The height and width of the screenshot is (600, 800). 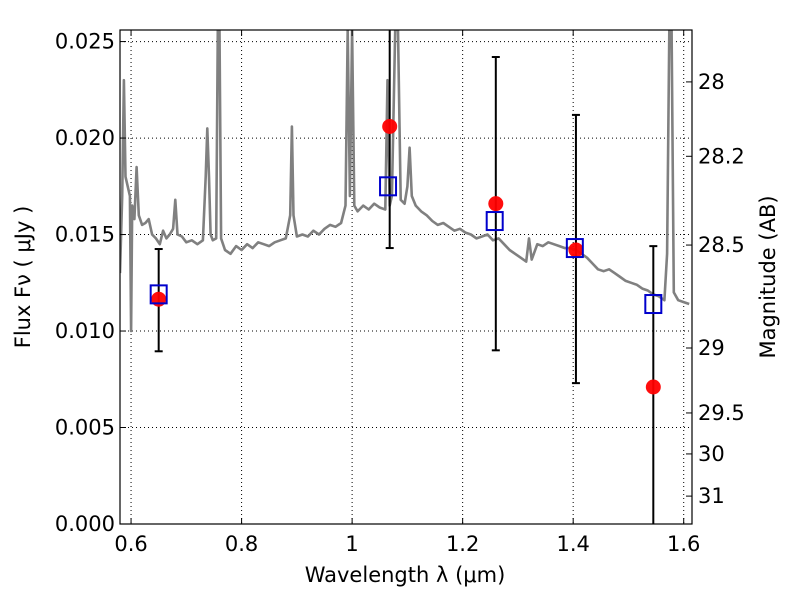 I want to click on y-tick-label-right: 30, so click(x=711, y=454).